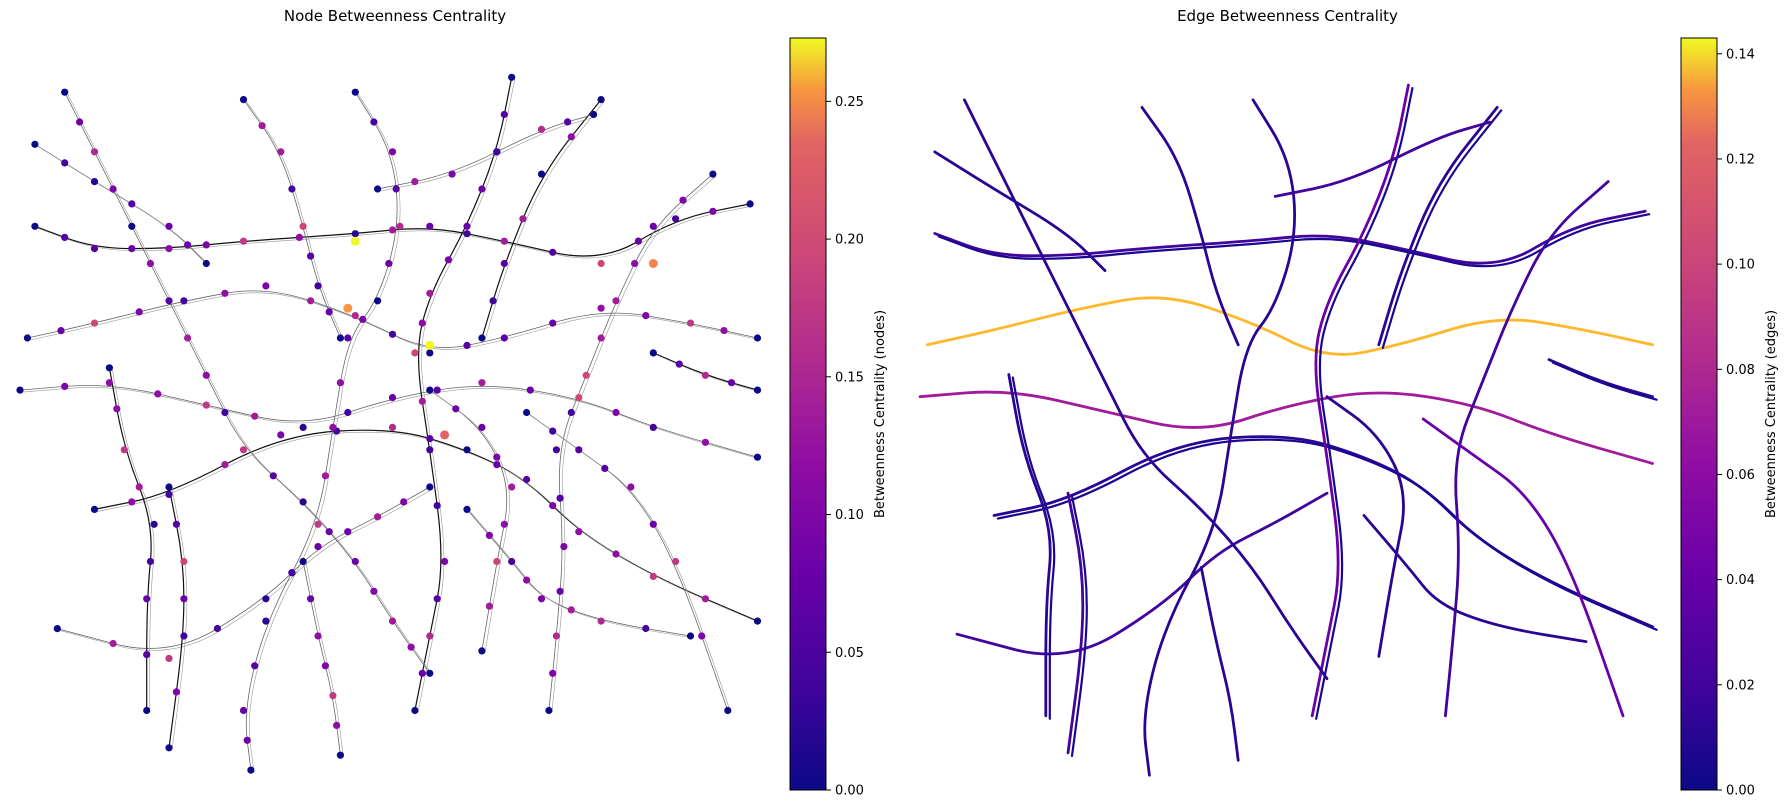  What do you see at coordinates (1740, 159) in the screenshot?
I see `colorbar-tick-label: 0.12` at bounding box center [1740, 159].